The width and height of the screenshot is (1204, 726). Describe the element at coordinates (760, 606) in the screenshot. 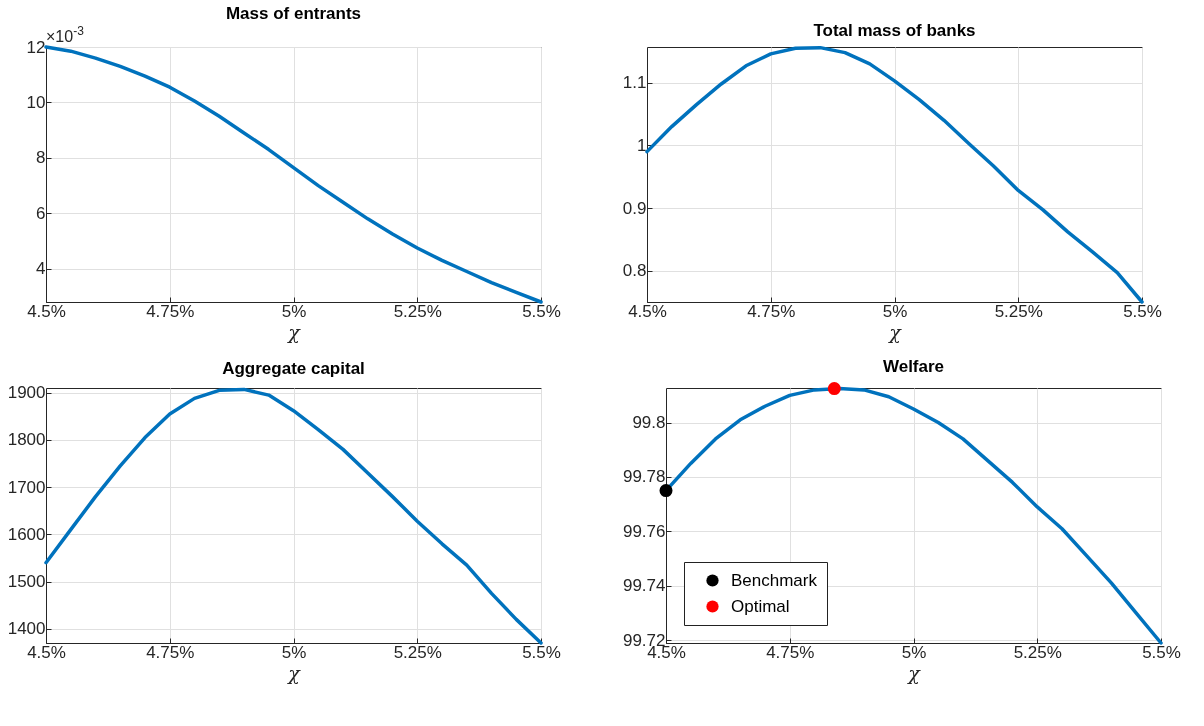

I see `legend-label: Optimal` at that location.